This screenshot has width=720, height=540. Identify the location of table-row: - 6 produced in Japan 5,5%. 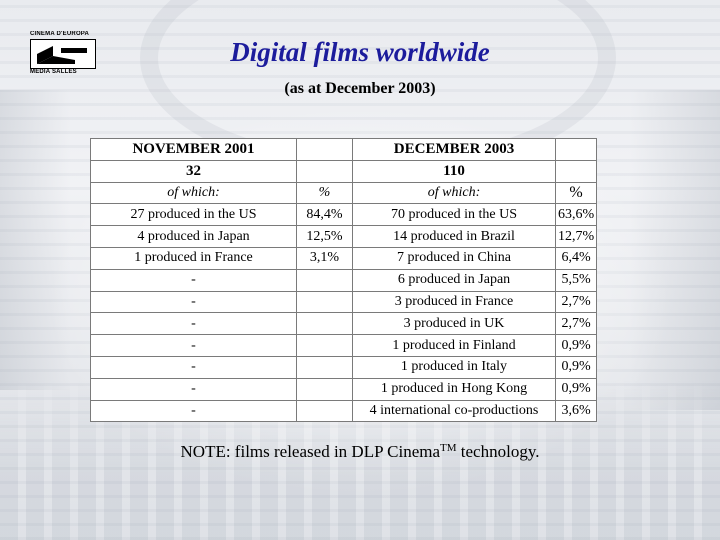
(344, 280).